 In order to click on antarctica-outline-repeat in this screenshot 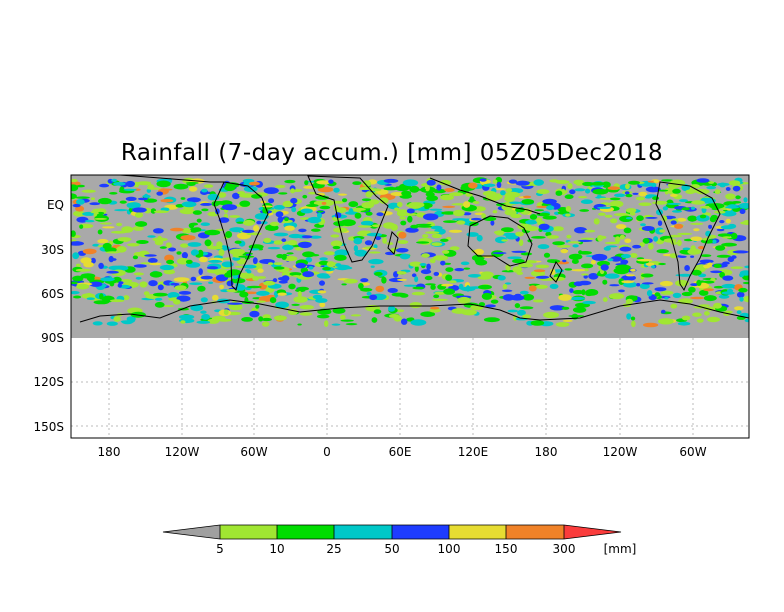, I will do `click(644, 310)`.